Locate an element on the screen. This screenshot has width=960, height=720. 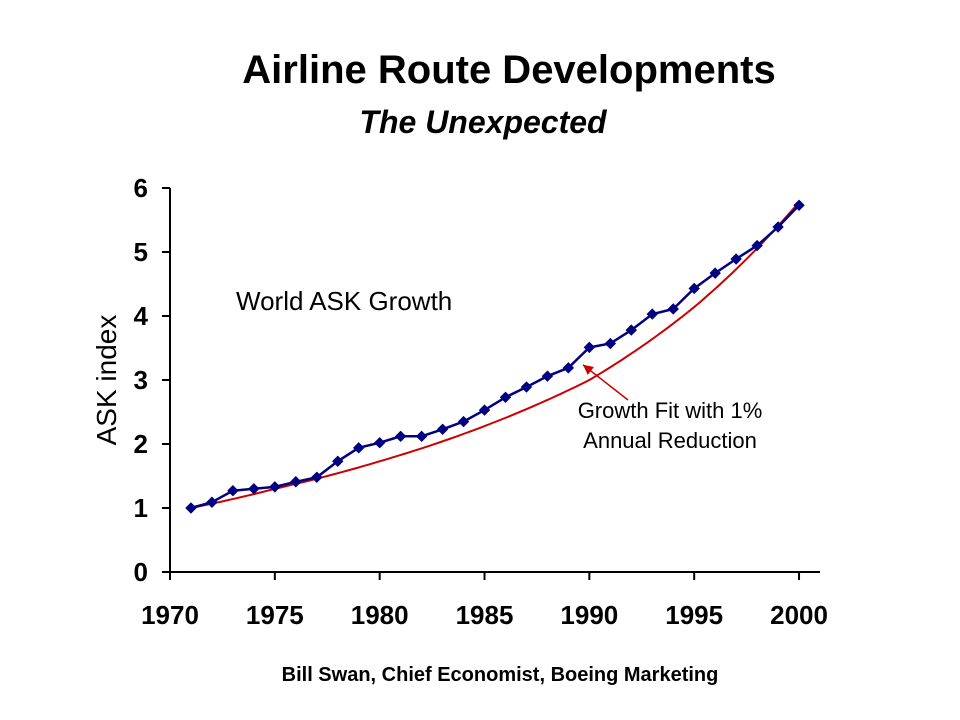
x-tick-label: 1990 is located at coordinates (589, 615).